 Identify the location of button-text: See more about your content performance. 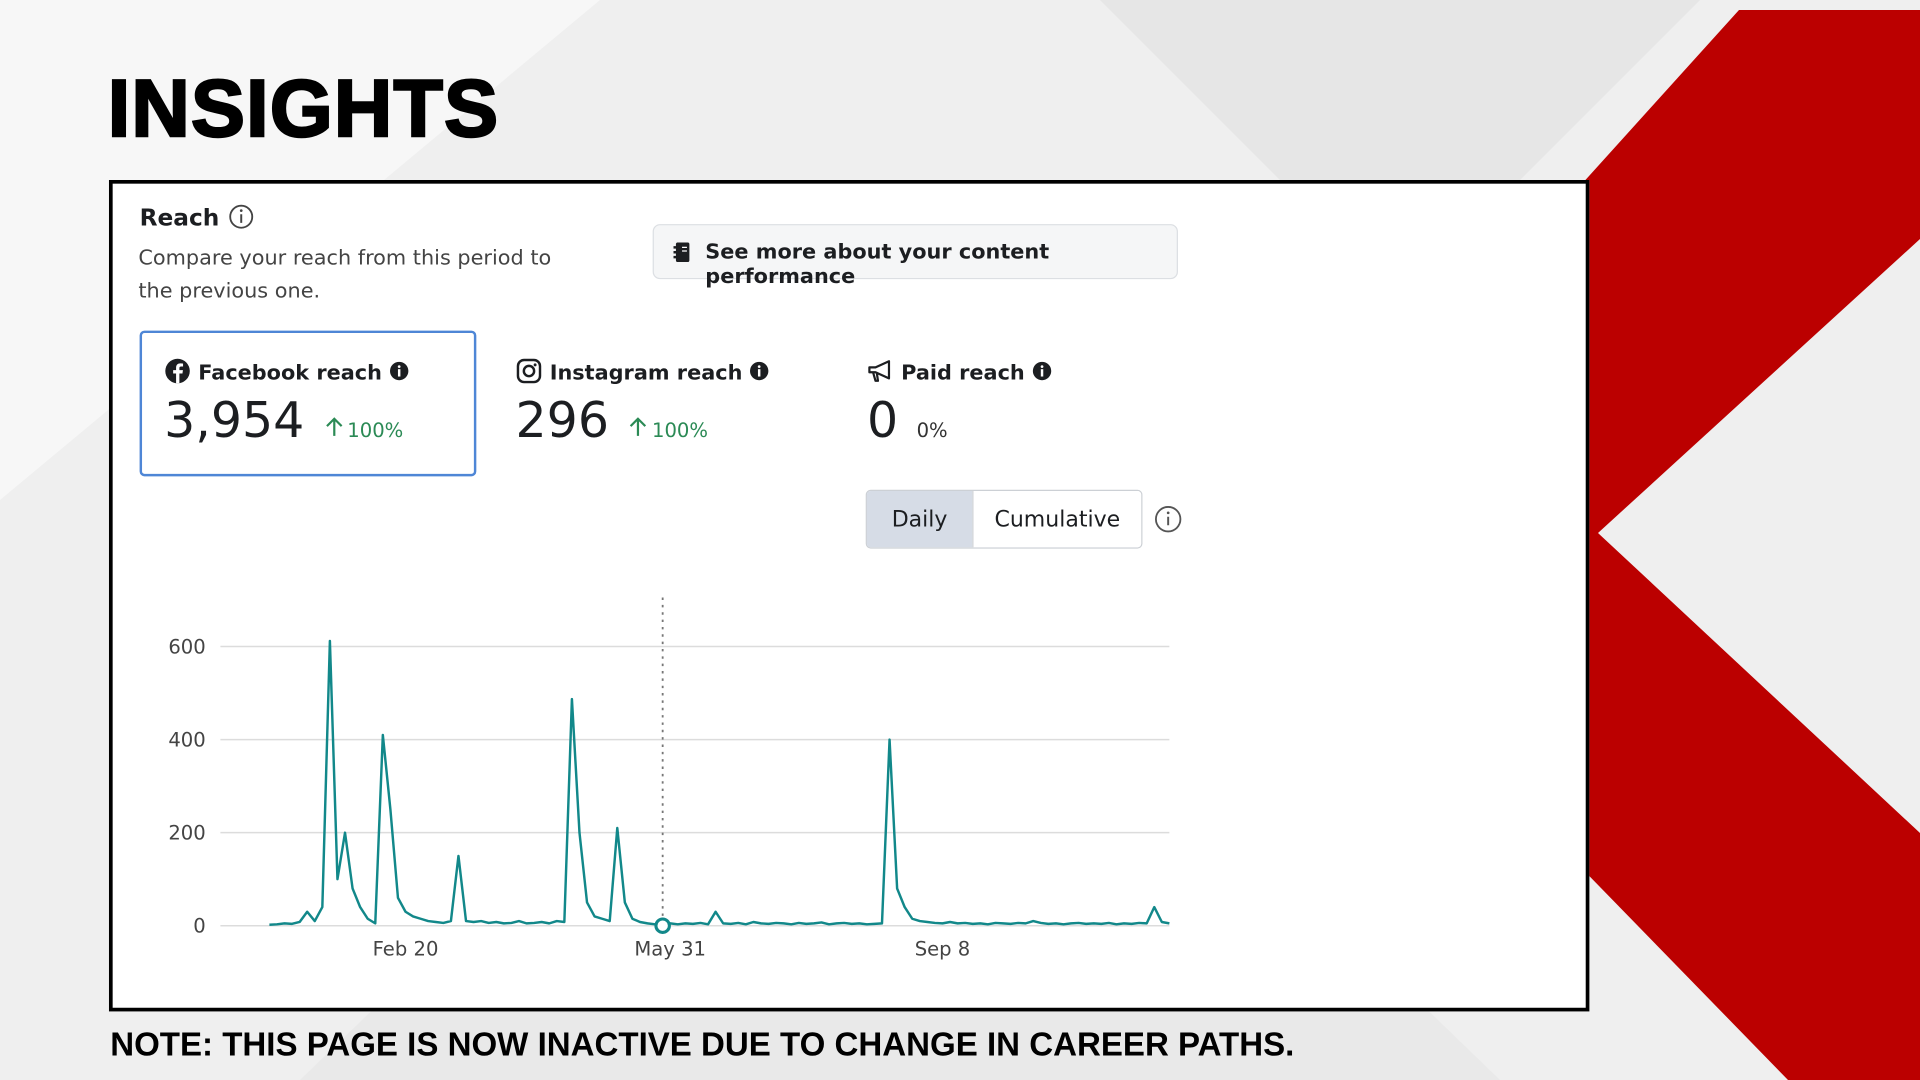
(877, 264).